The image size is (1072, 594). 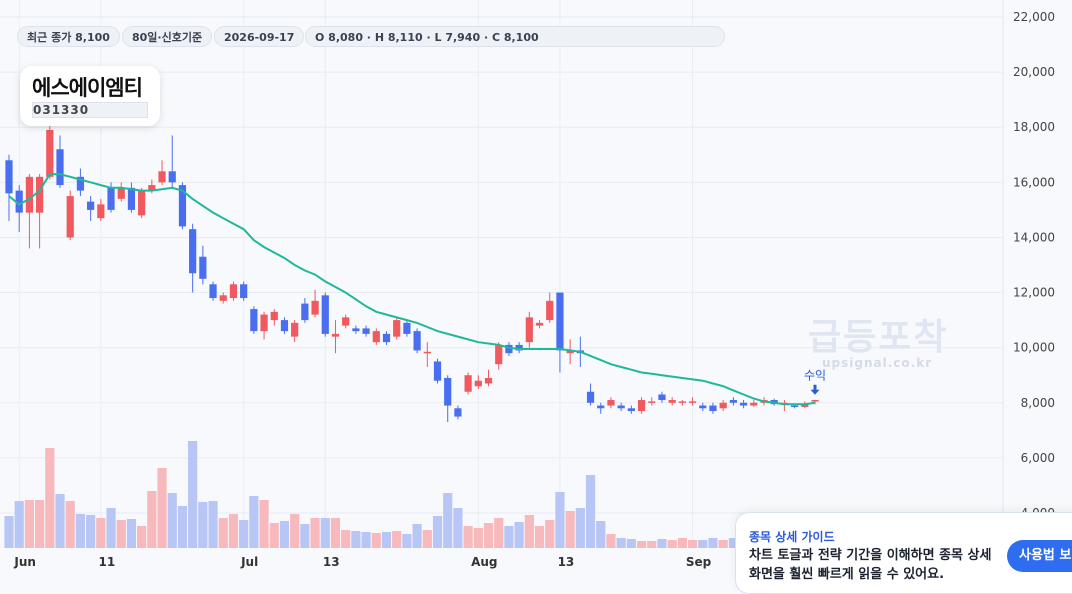 I want to click on stock-code: 031330, so click(x=90, y=110).